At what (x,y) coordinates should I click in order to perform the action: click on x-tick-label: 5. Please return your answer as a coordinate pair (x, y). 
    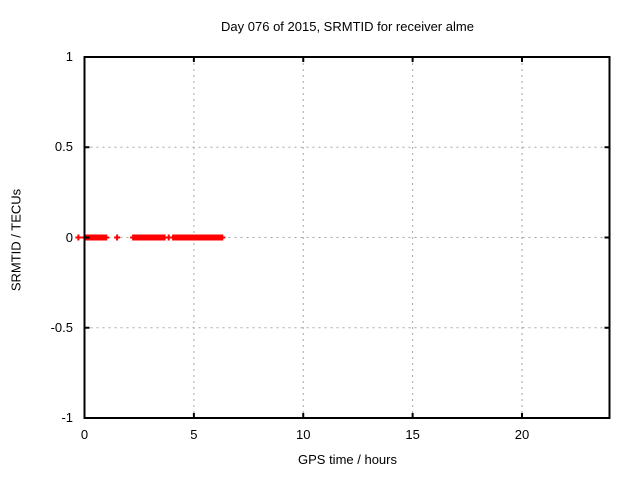
    Looking at the image, I should click on (194, 434).